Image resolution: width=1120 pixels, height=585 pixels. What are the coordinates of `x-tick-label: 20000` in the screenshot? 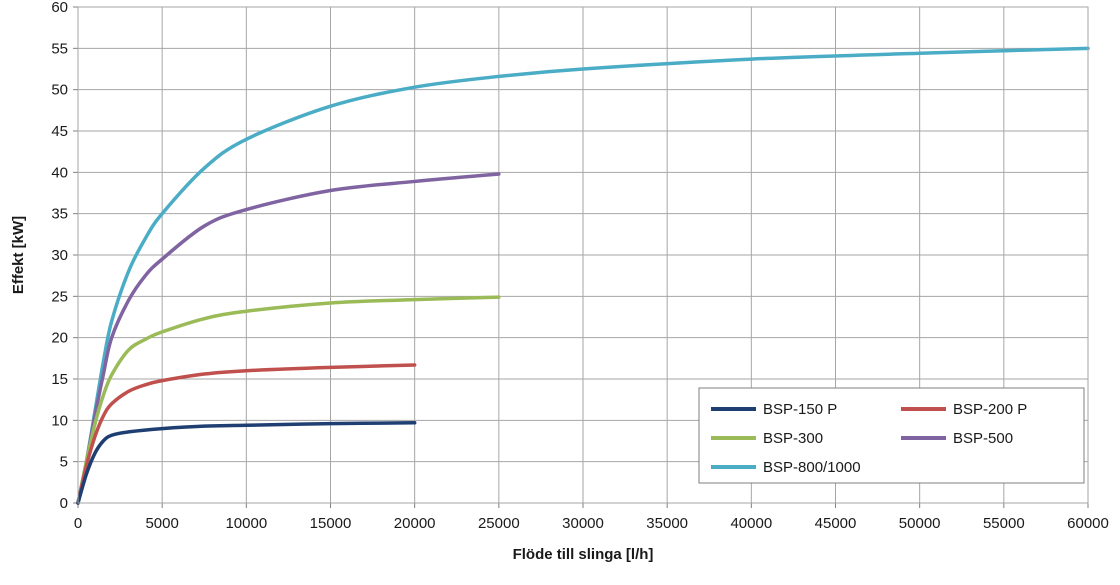 It's located at (415, 523).